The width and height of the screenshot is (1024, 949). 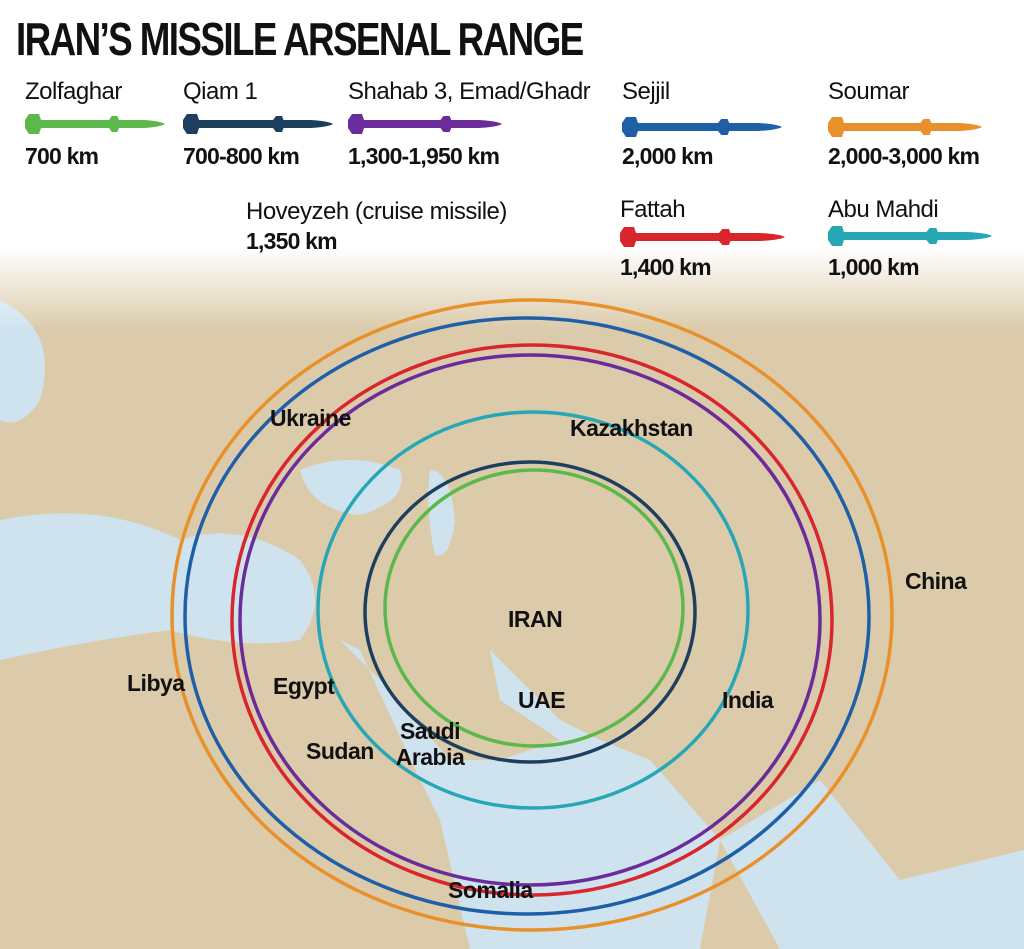 I want to click on missile-name: Zolfaghar, so click(x=73, y=91).